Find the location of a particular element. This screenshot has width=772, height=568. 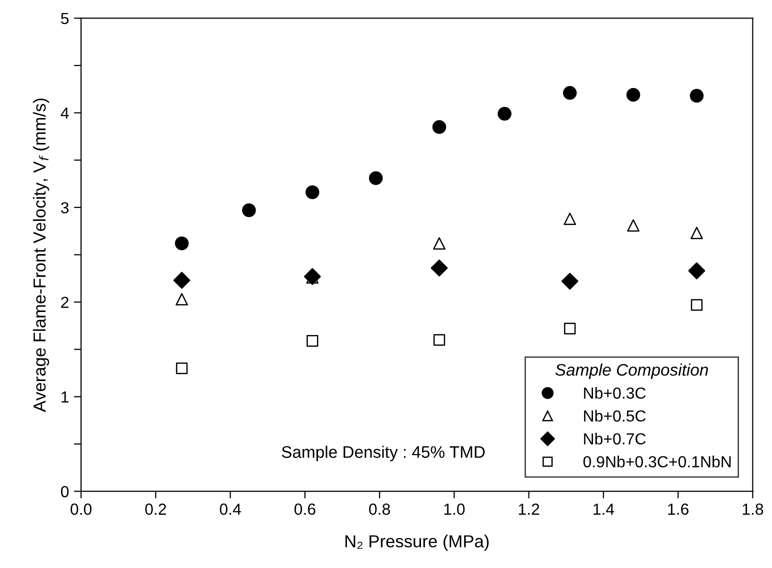

x-tick-label: 0.4 is located at coordinates (230, 509).